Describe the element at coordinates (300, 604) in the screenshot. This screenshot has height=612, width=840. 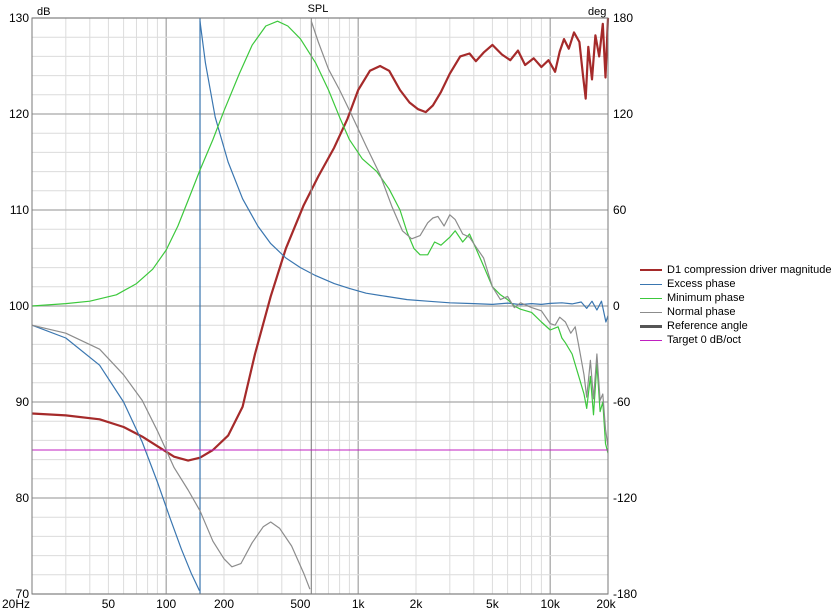
I see `x-tick-label: 500` at that location.